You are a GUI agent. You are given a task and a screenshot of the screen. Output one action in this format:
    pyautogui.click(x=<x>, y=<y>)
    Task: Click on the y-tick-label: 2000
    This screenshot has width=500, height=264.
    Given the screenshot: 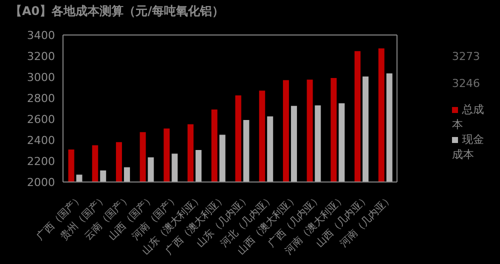 What is the action you would take?
    pyautogui.click(x=41, y=182)
    